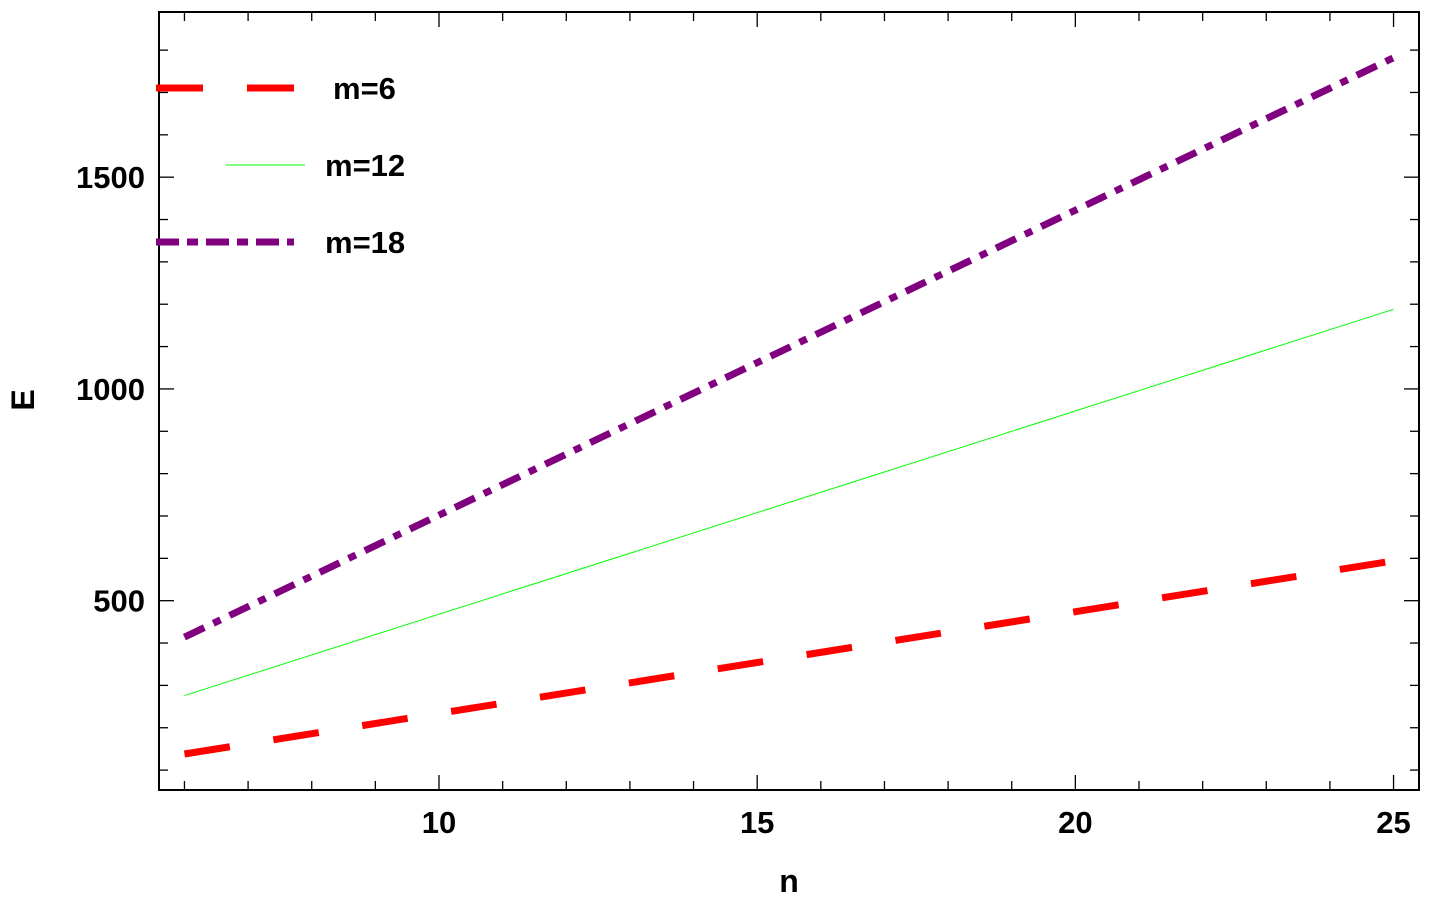 The height and width of the screenshot is (898, 1433). Describe the element at coordinates (365, 242) in the screenshot. I see `legend-label: m=18` at that location.